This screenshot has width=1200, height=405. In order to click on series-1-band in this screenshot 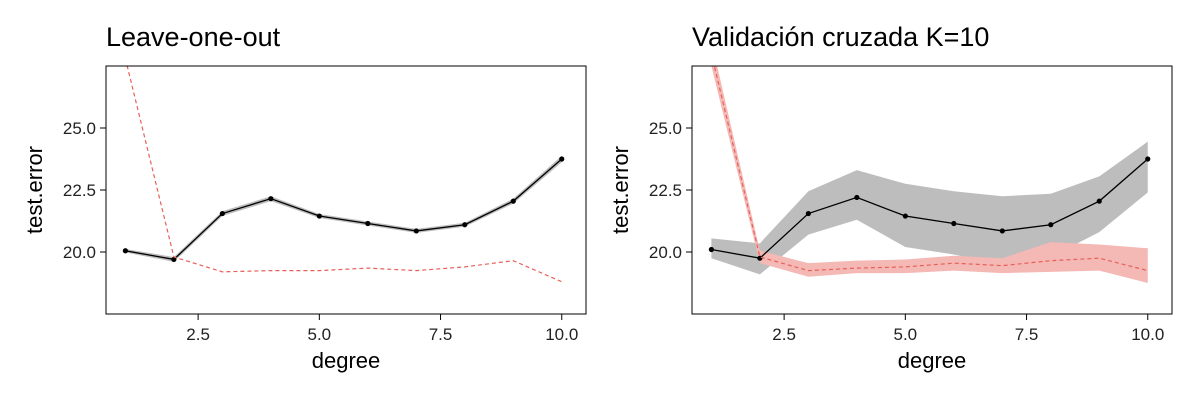, I will do `click(929, 208)`.